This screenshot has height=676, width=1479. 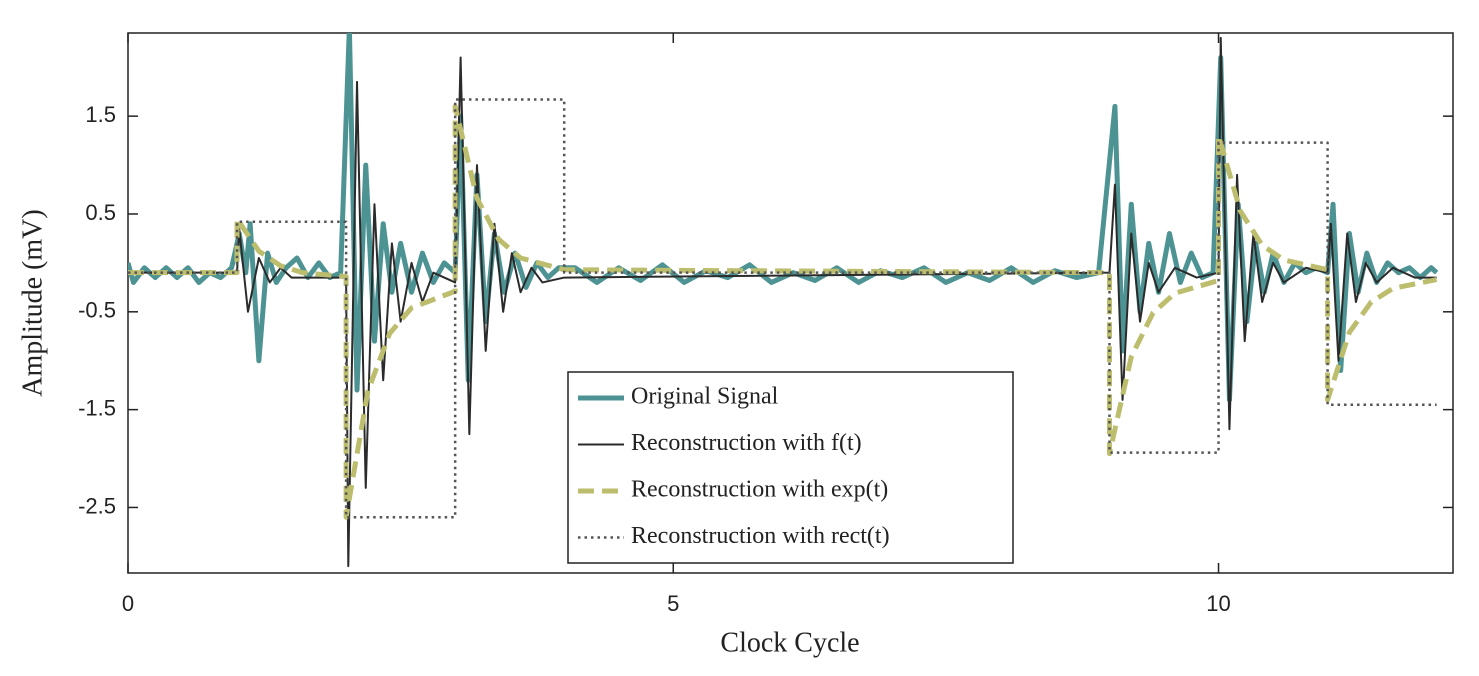 I want to click on y-axis-label: Amplitude (mV), so click(x=32, y=302).